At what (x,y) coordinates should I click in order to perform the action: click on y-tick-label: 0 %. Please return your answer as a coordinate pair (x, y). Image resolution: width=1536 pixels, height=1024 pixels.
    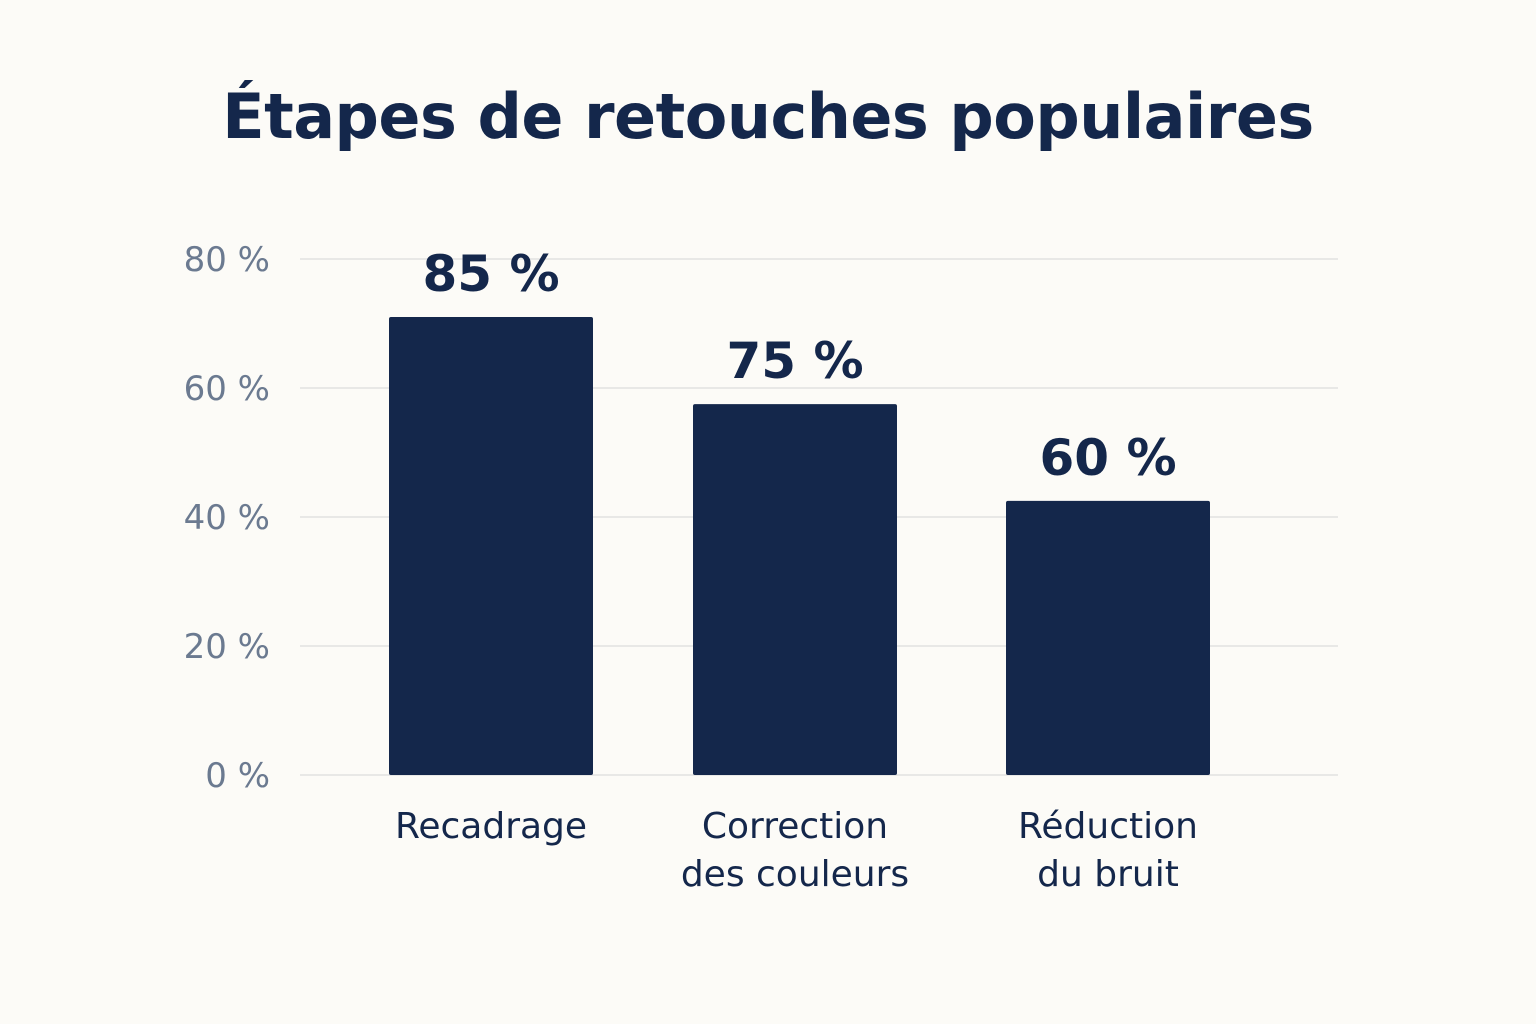
    Looking at the image, I should click on (237, 776).